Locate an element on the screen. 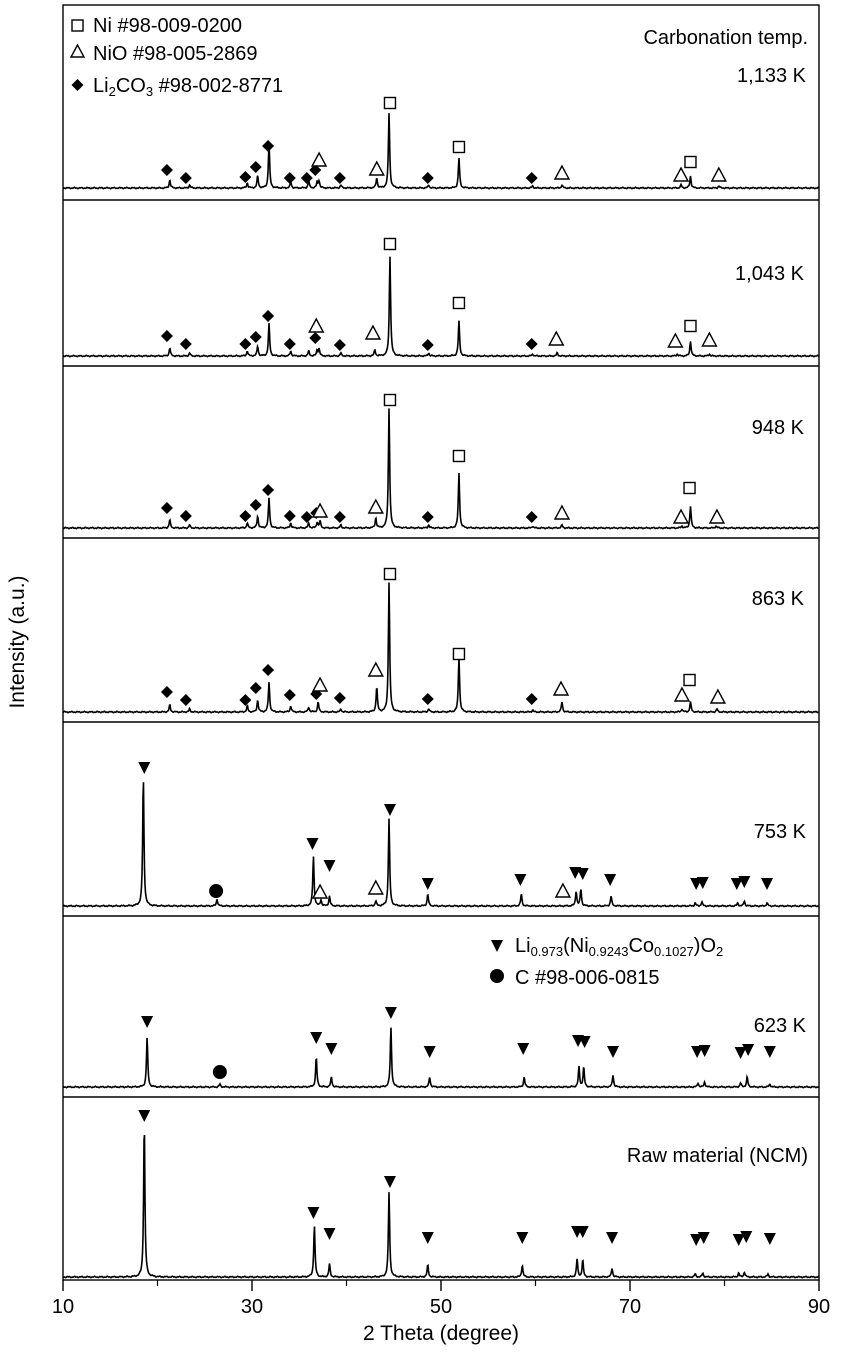 Image resolution: width=841 pixels, height=1364 pixels. legend-square-icon is located at coordinates (77, 25).